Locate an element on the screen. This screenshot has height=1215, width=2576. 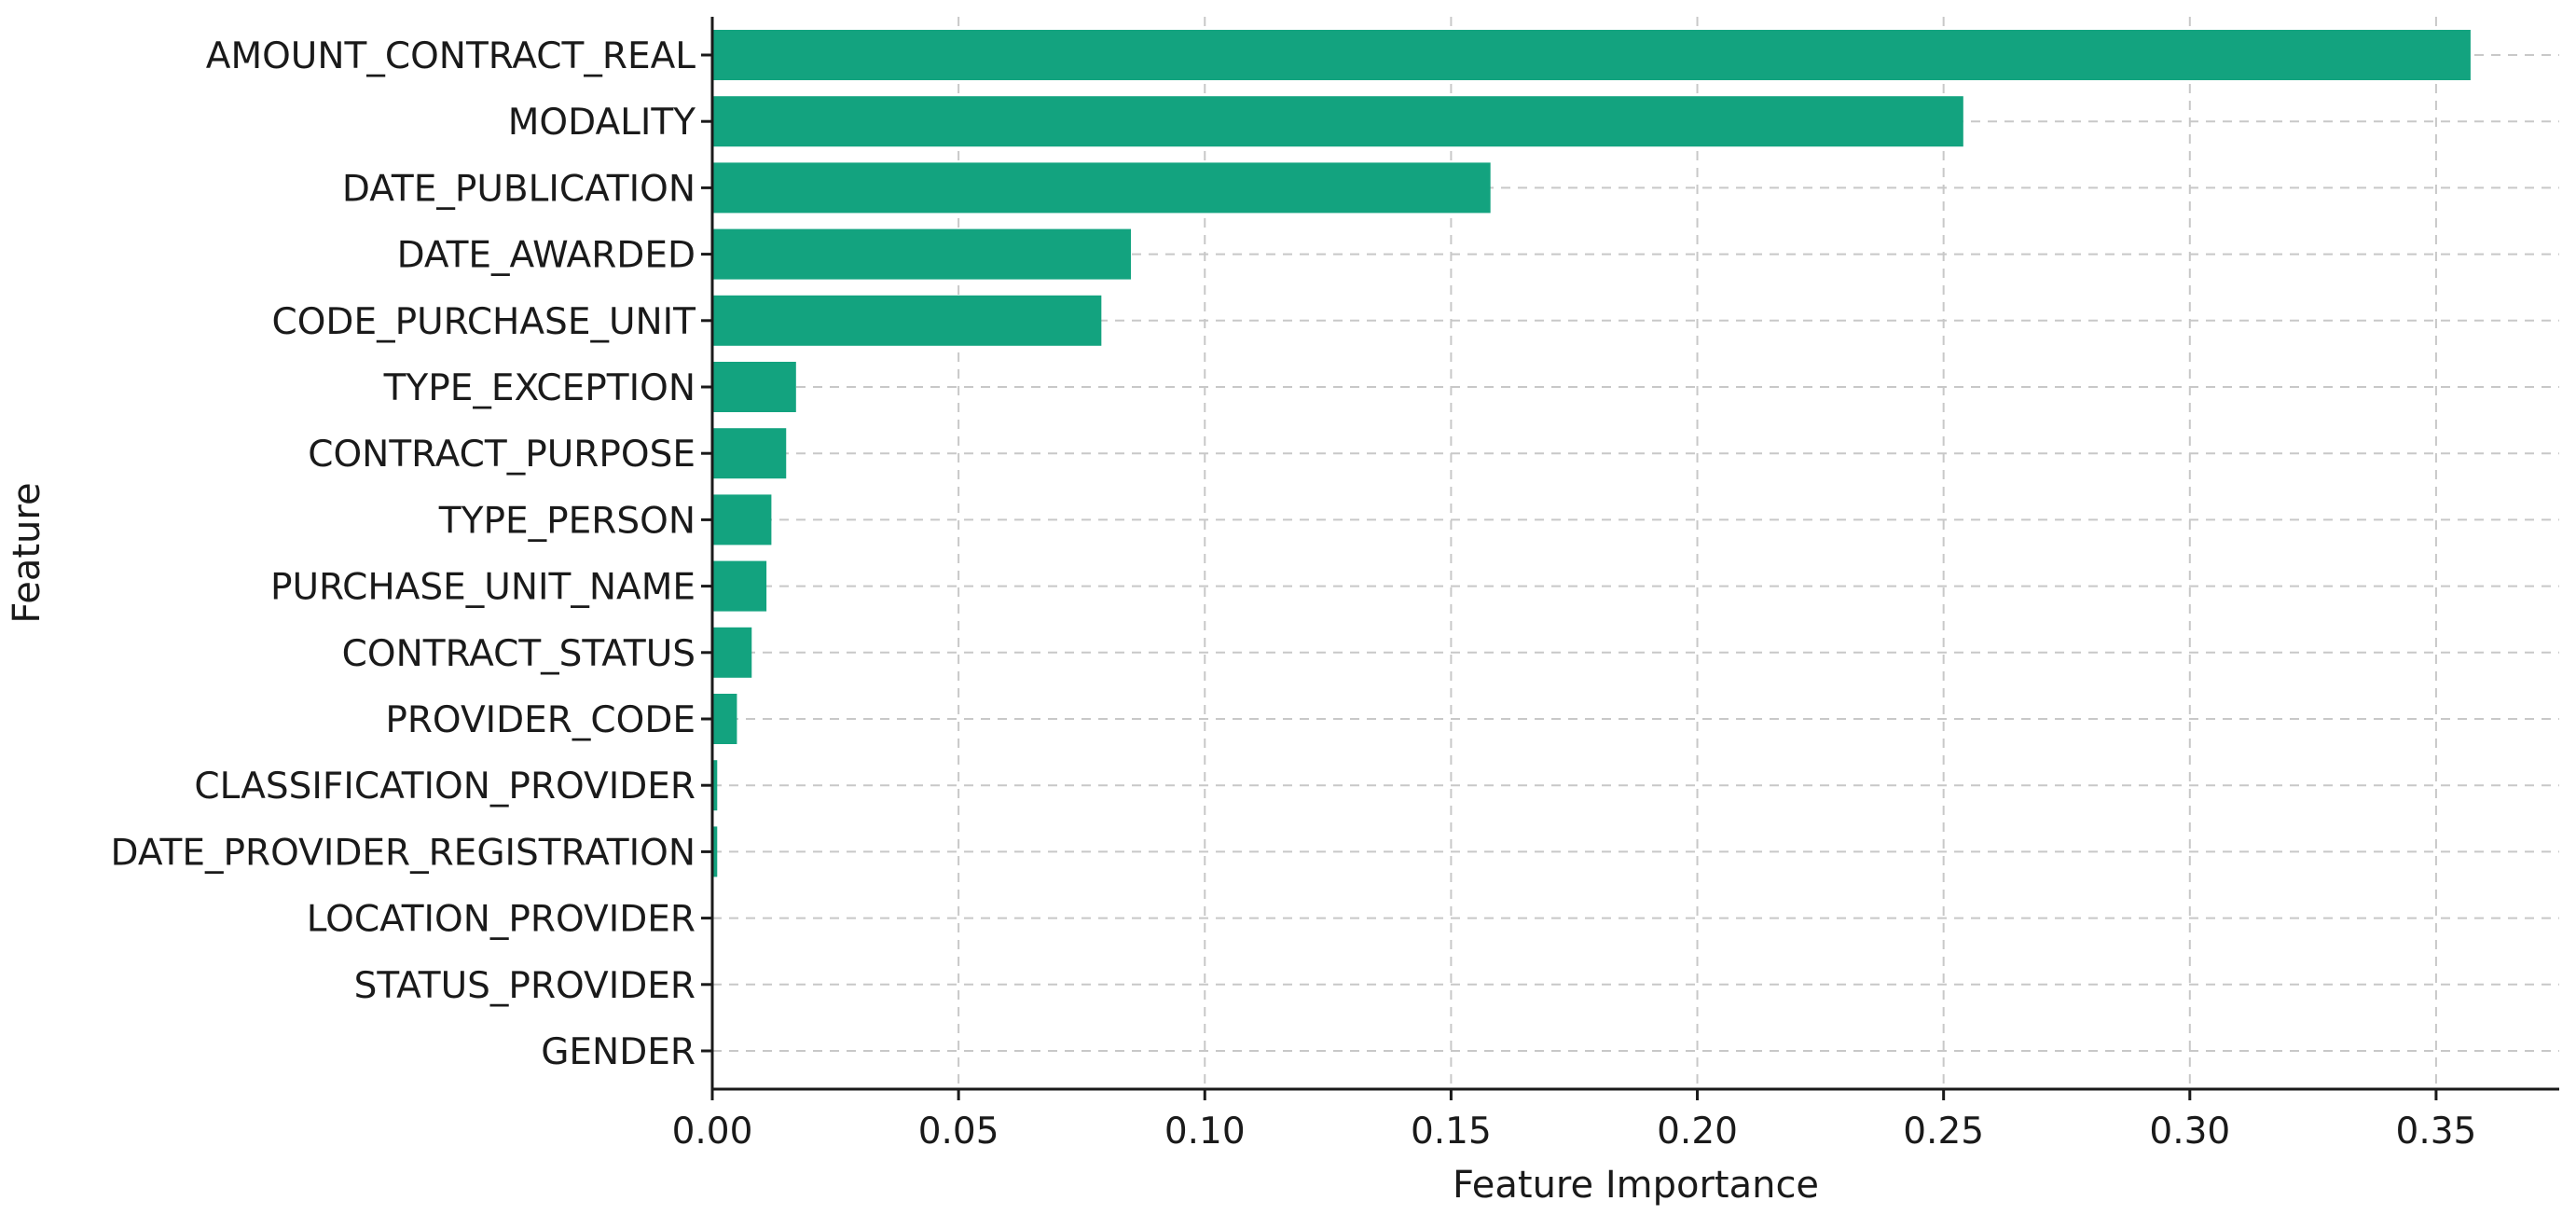
category-label: CLASSIFICATION_PROVIDER is located at coordinates (445, 787).